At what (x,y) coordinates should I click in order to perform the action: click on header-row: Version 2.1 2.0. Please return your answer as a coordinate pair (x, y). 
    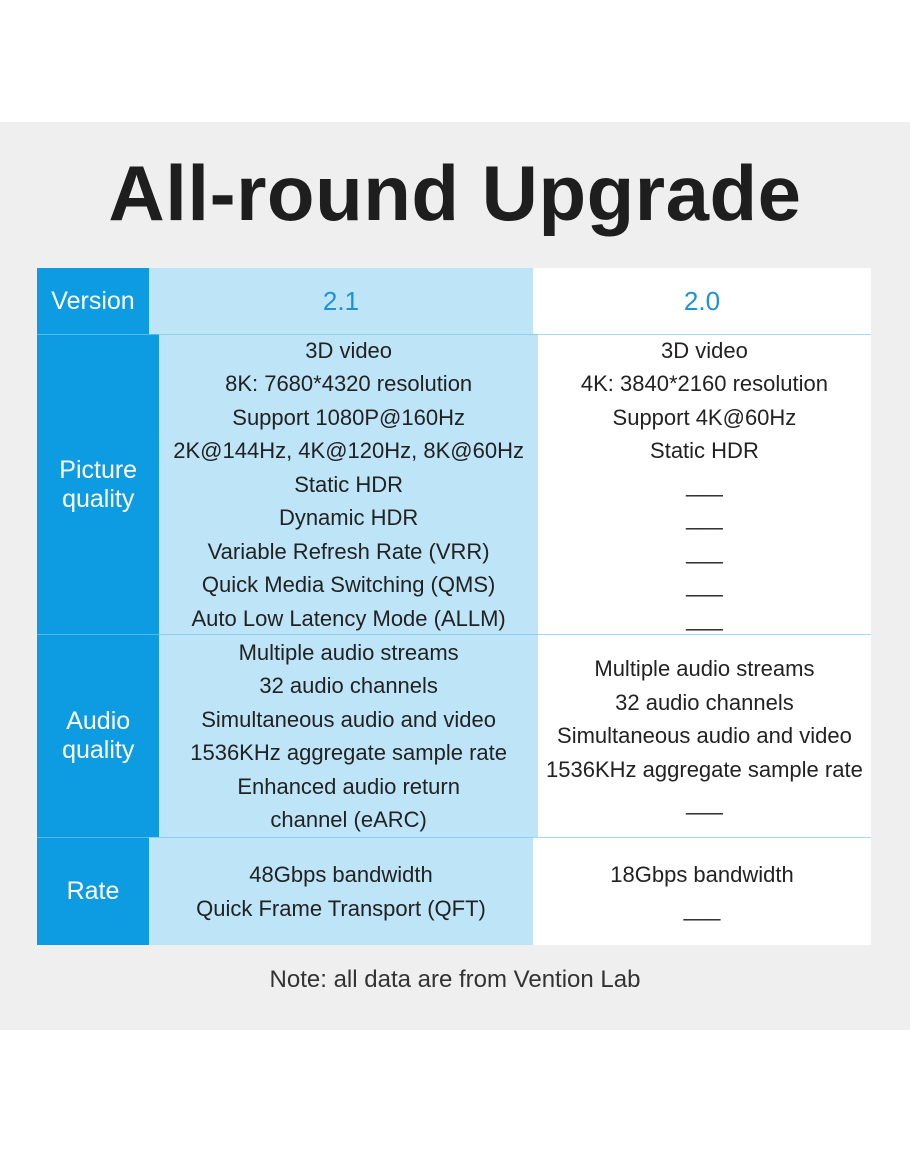
    Looking at the image, I should click on (454, 301).